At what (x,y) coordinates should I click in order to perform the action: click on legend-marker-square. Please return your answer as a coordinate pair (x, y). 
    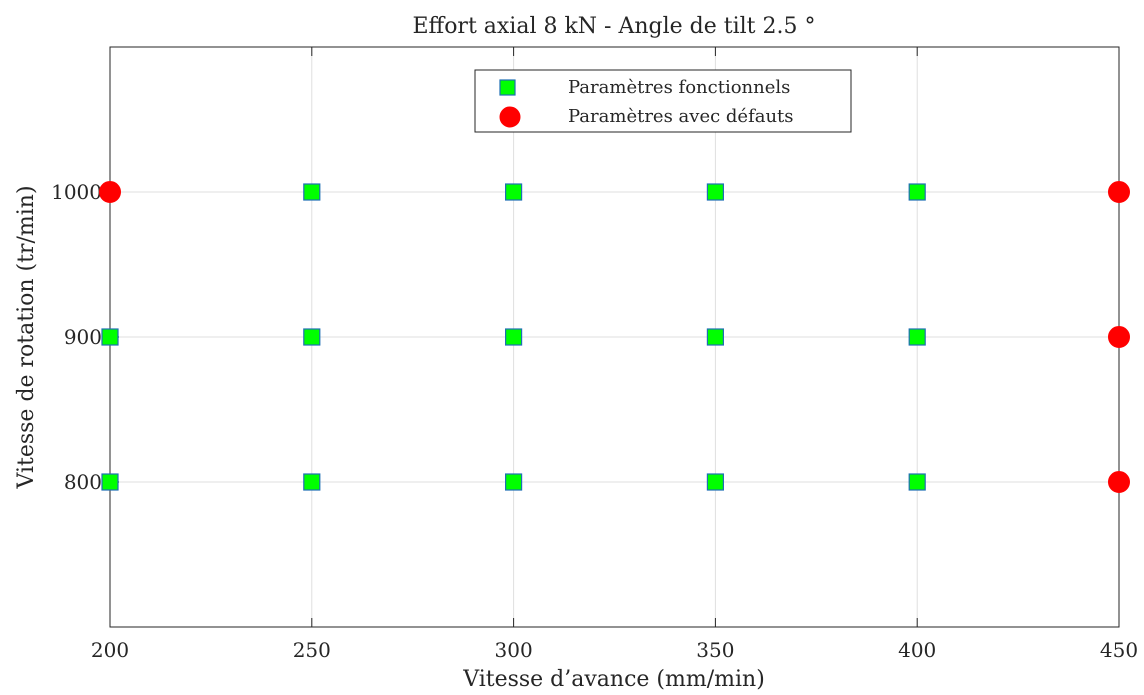
    Looking at the image, I should click on (507, 87).